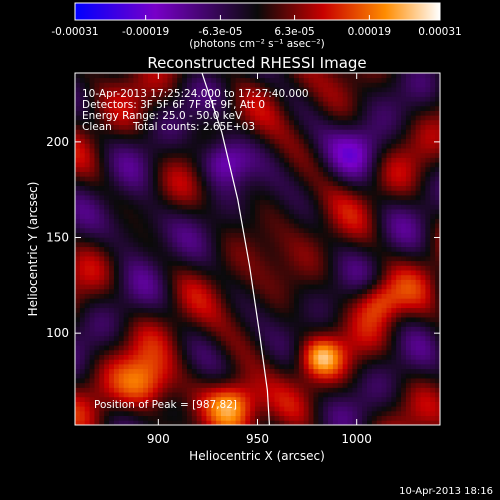  Describe the element at coordinates (256, 44) in the screenshot. I see `colorbar-unit-label: (photons cm⁻² s⁻¹ asec⁻²)` at that location.